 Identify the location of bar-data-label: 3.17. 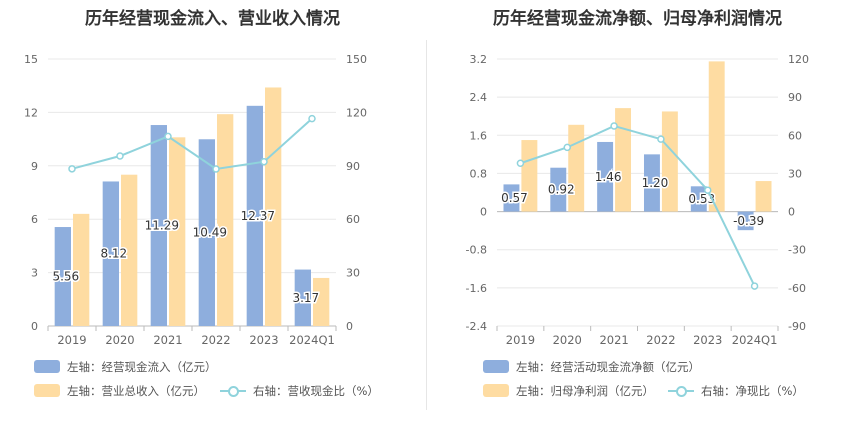
(305, 298).